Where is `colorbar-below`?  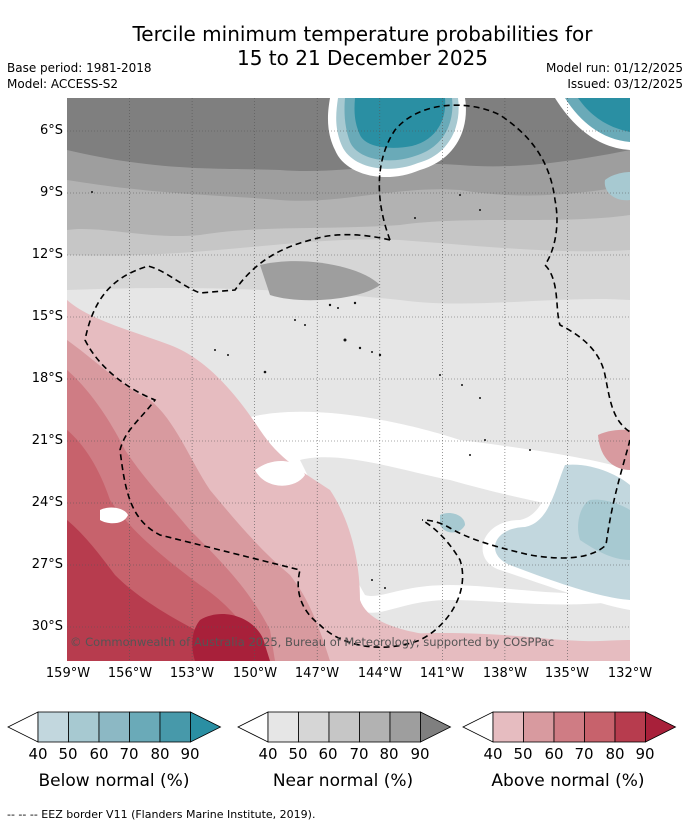 colorbar-below is located at coordinates (114, 727).